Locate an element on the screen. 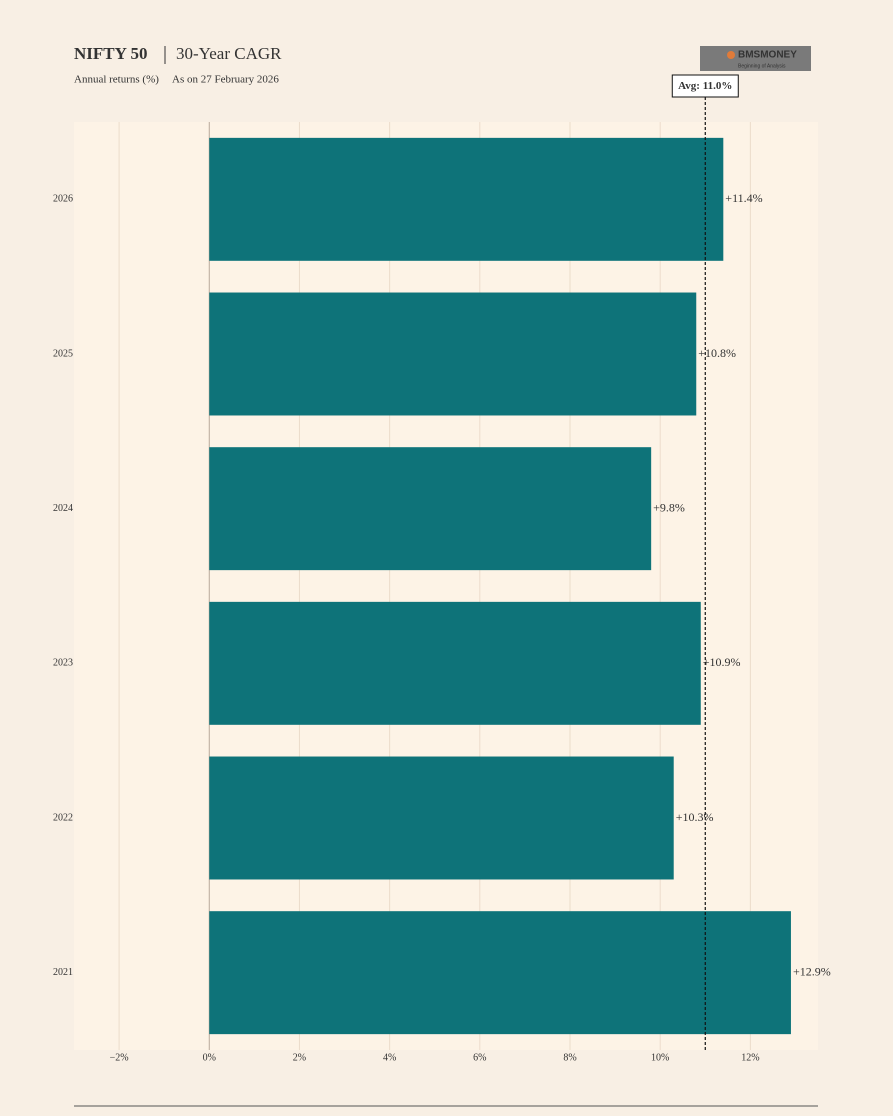 The image size is (893, 1116). y-tick-label: 2025 is located at coordinates (63, 353).